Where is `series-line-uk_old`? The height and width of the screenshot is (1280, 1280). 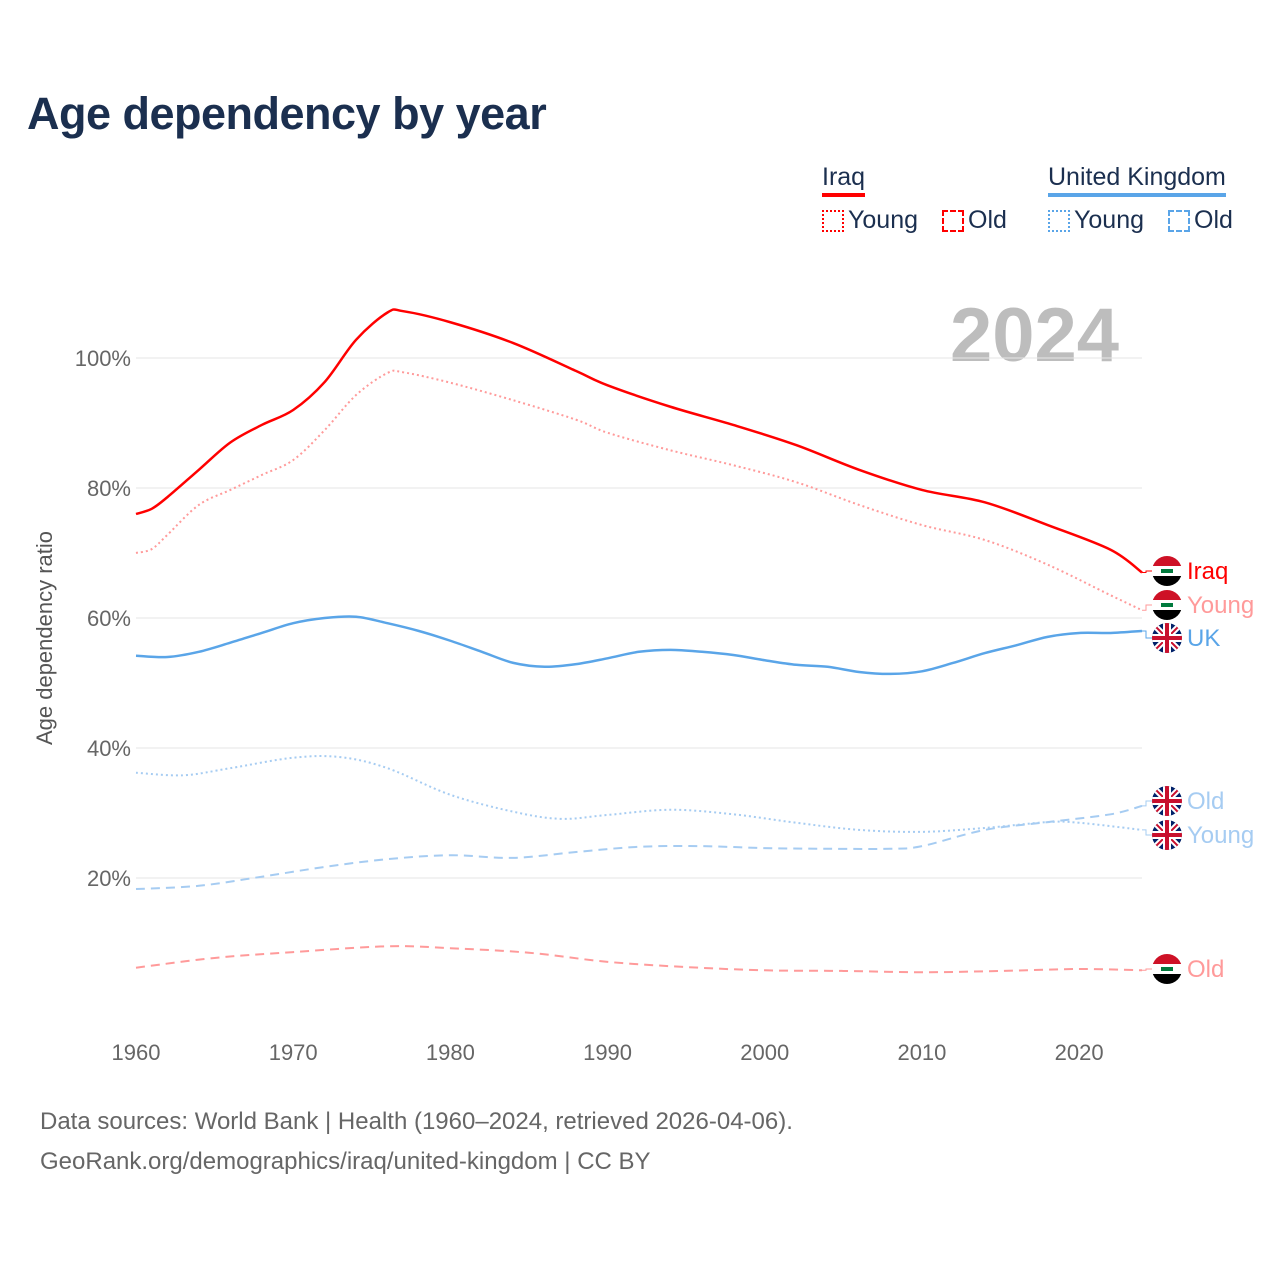
series-line-uk_old is located at coordinates (639, 847).